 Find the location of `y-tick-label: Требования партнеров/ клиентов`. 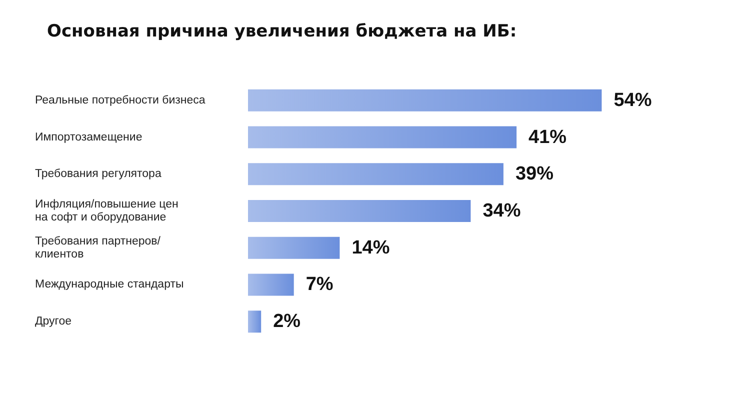

y-tick-label: Требования партнеров/ клиентов is located at coordinates (98, 247).